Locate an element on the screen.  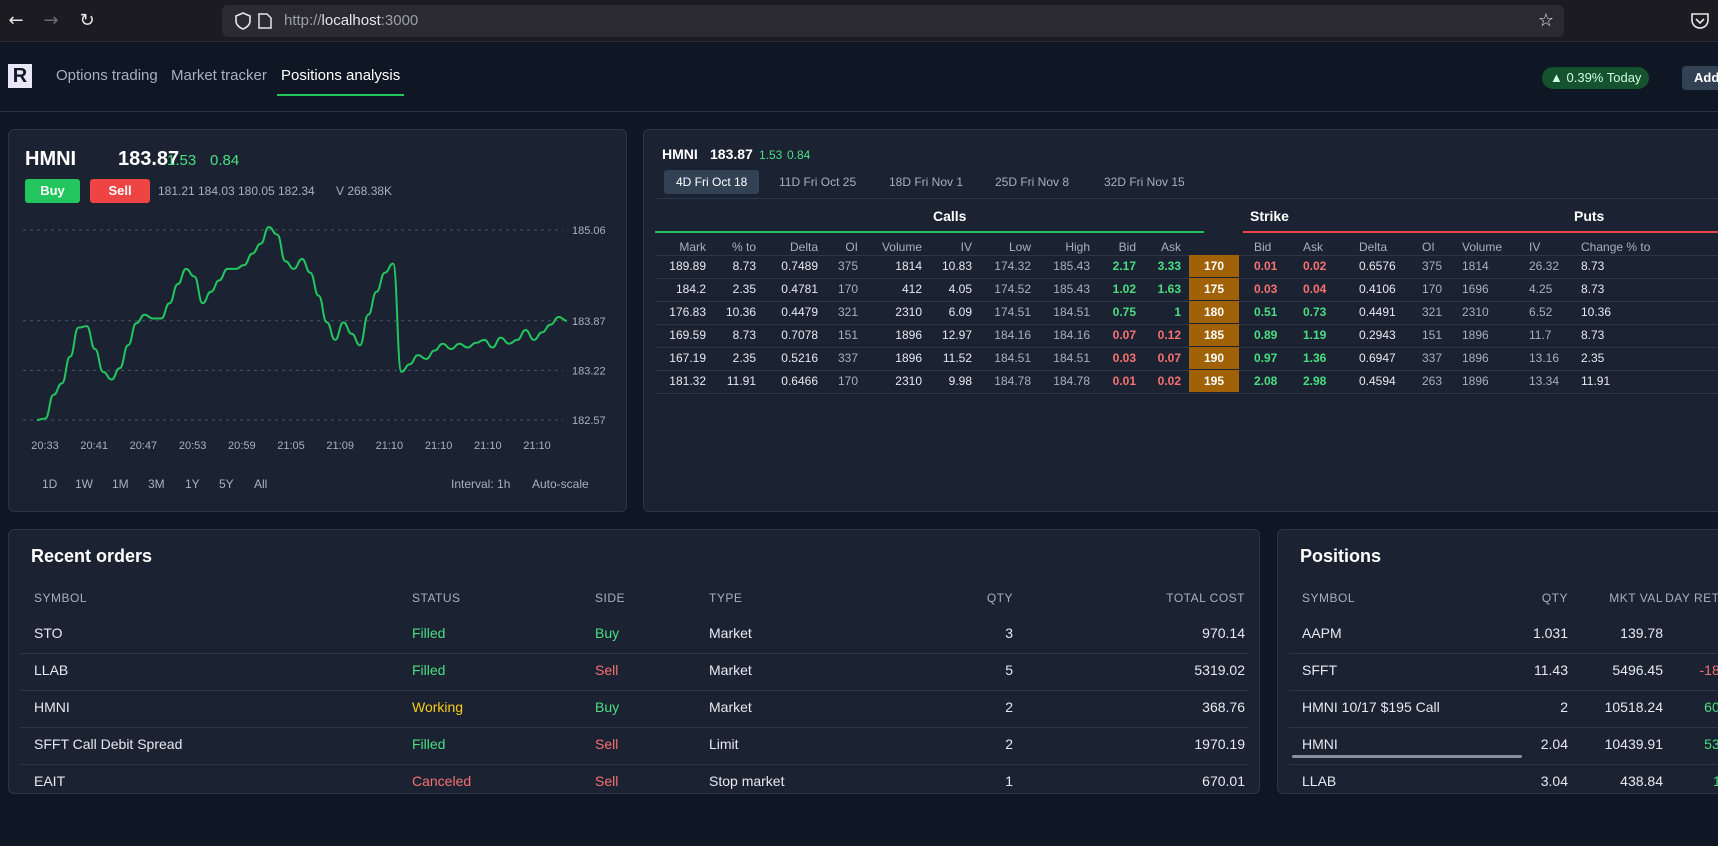
put-delta-cell: 0.4491 is located at coordinates (1377, 312).